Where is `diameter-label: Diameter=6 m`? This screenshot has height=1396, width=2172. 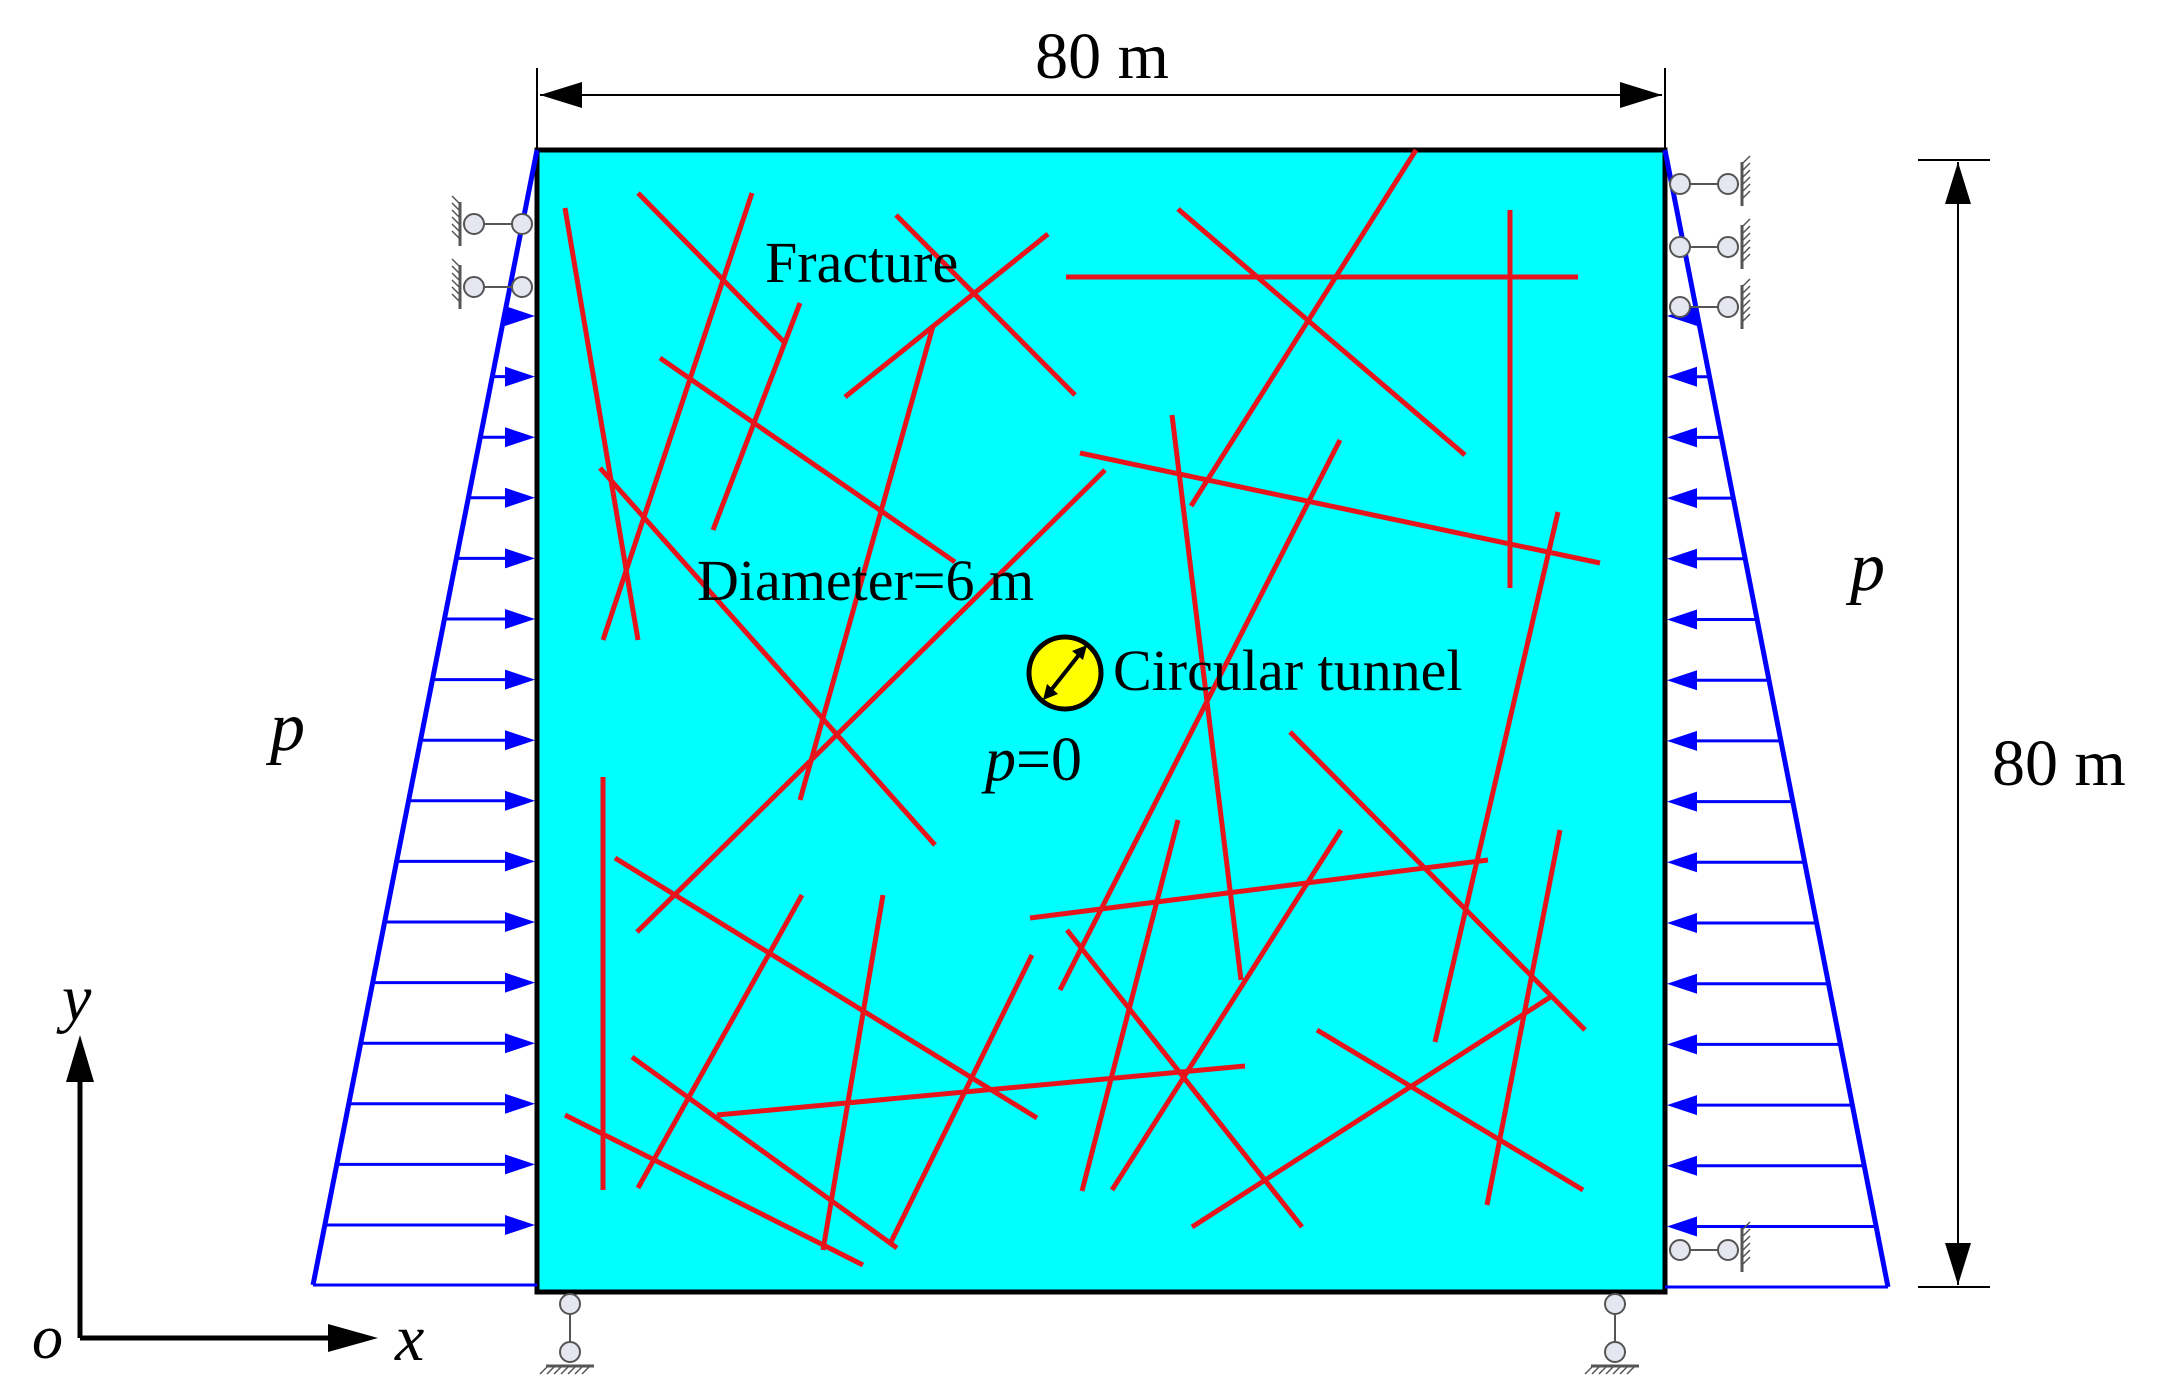 diameter-label: Diameter=6 m is located at coordinates (865, 580).